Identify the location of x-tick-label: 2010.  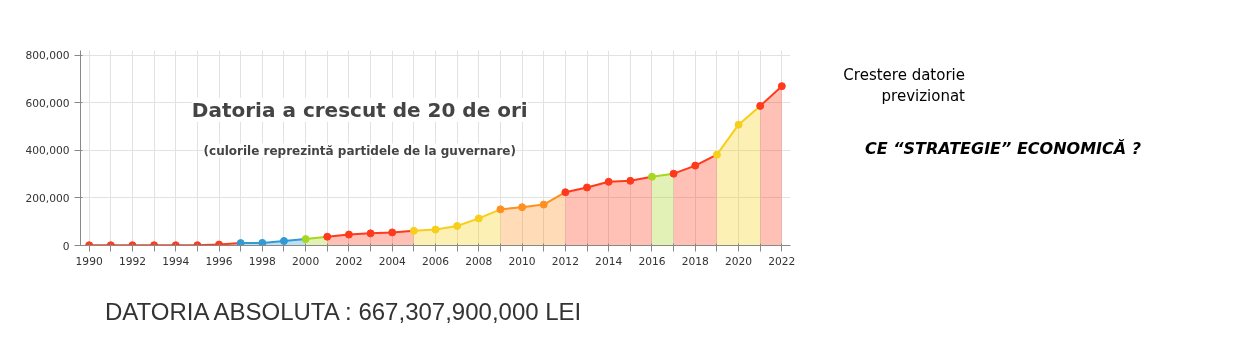
(522, 261).